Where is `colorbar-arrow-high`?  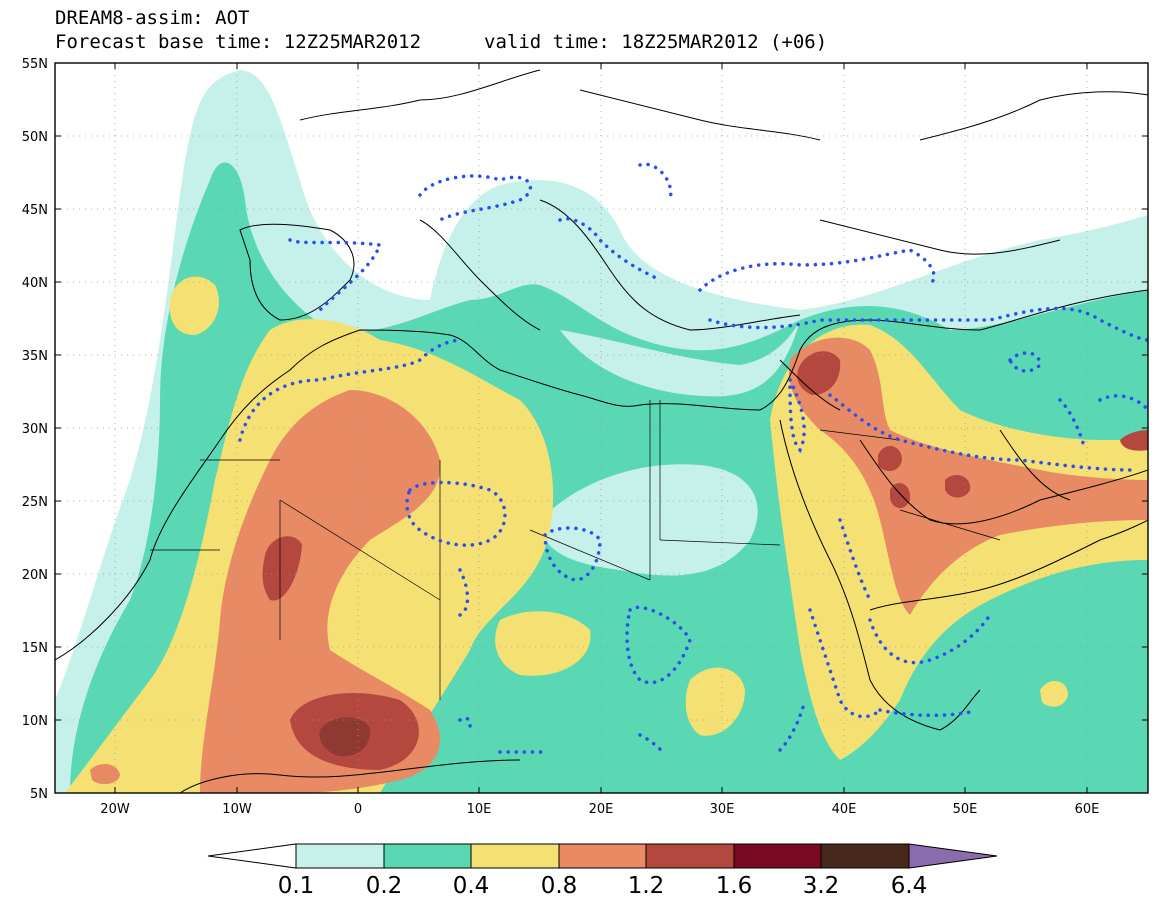 colorbar-arrow-high is located at coordinates (953, 856).